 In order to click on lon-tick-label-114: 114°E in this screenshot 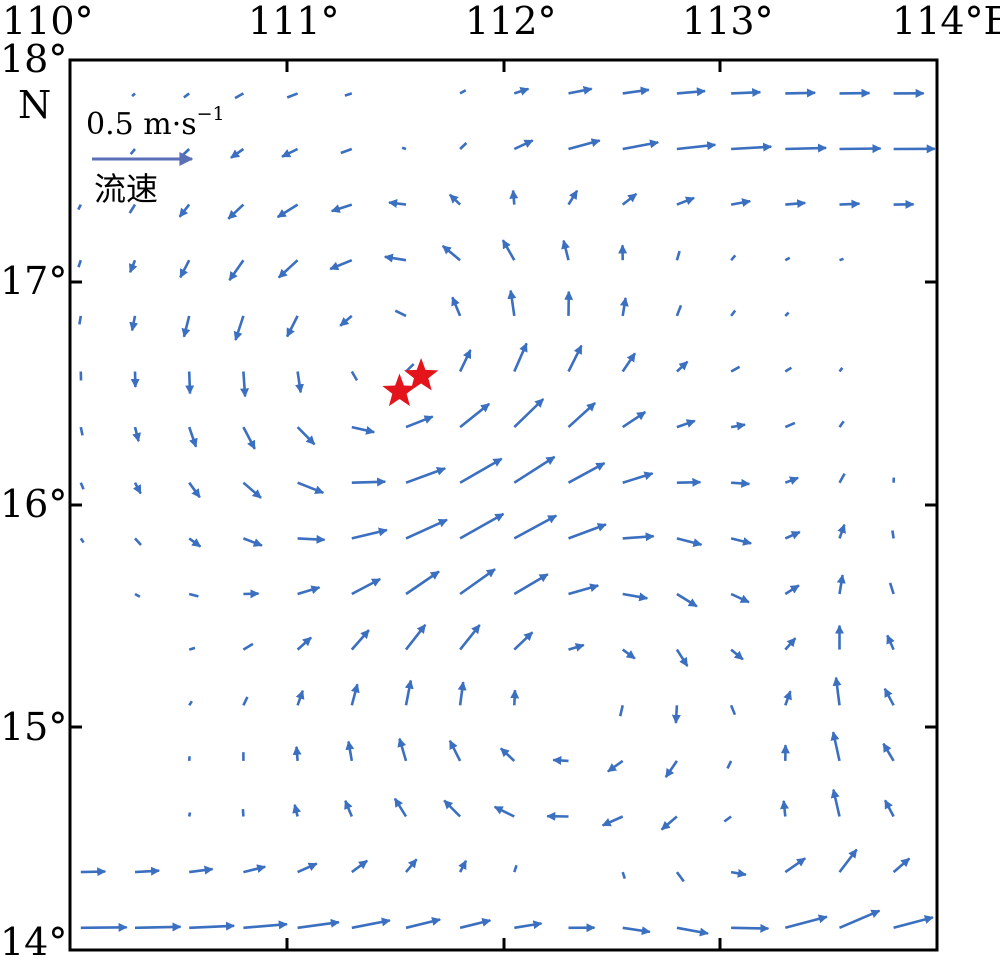, I will do `click(946, 21)`.